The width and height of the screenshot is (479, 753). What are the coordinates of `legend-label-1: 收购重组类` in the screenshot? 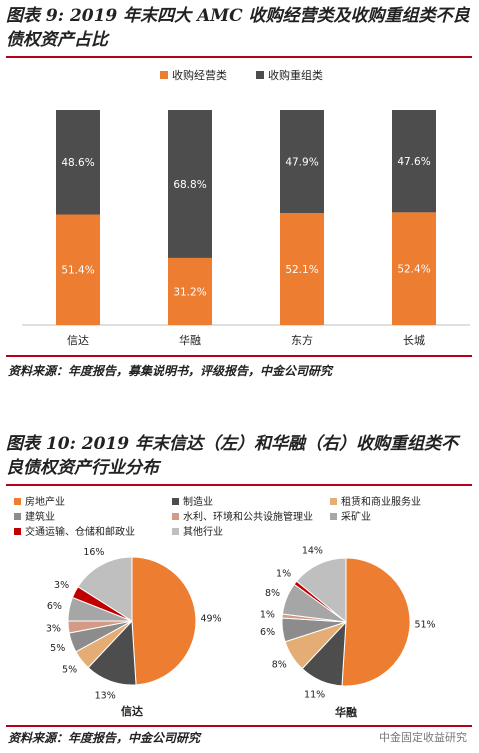 It's located at (295, 75).